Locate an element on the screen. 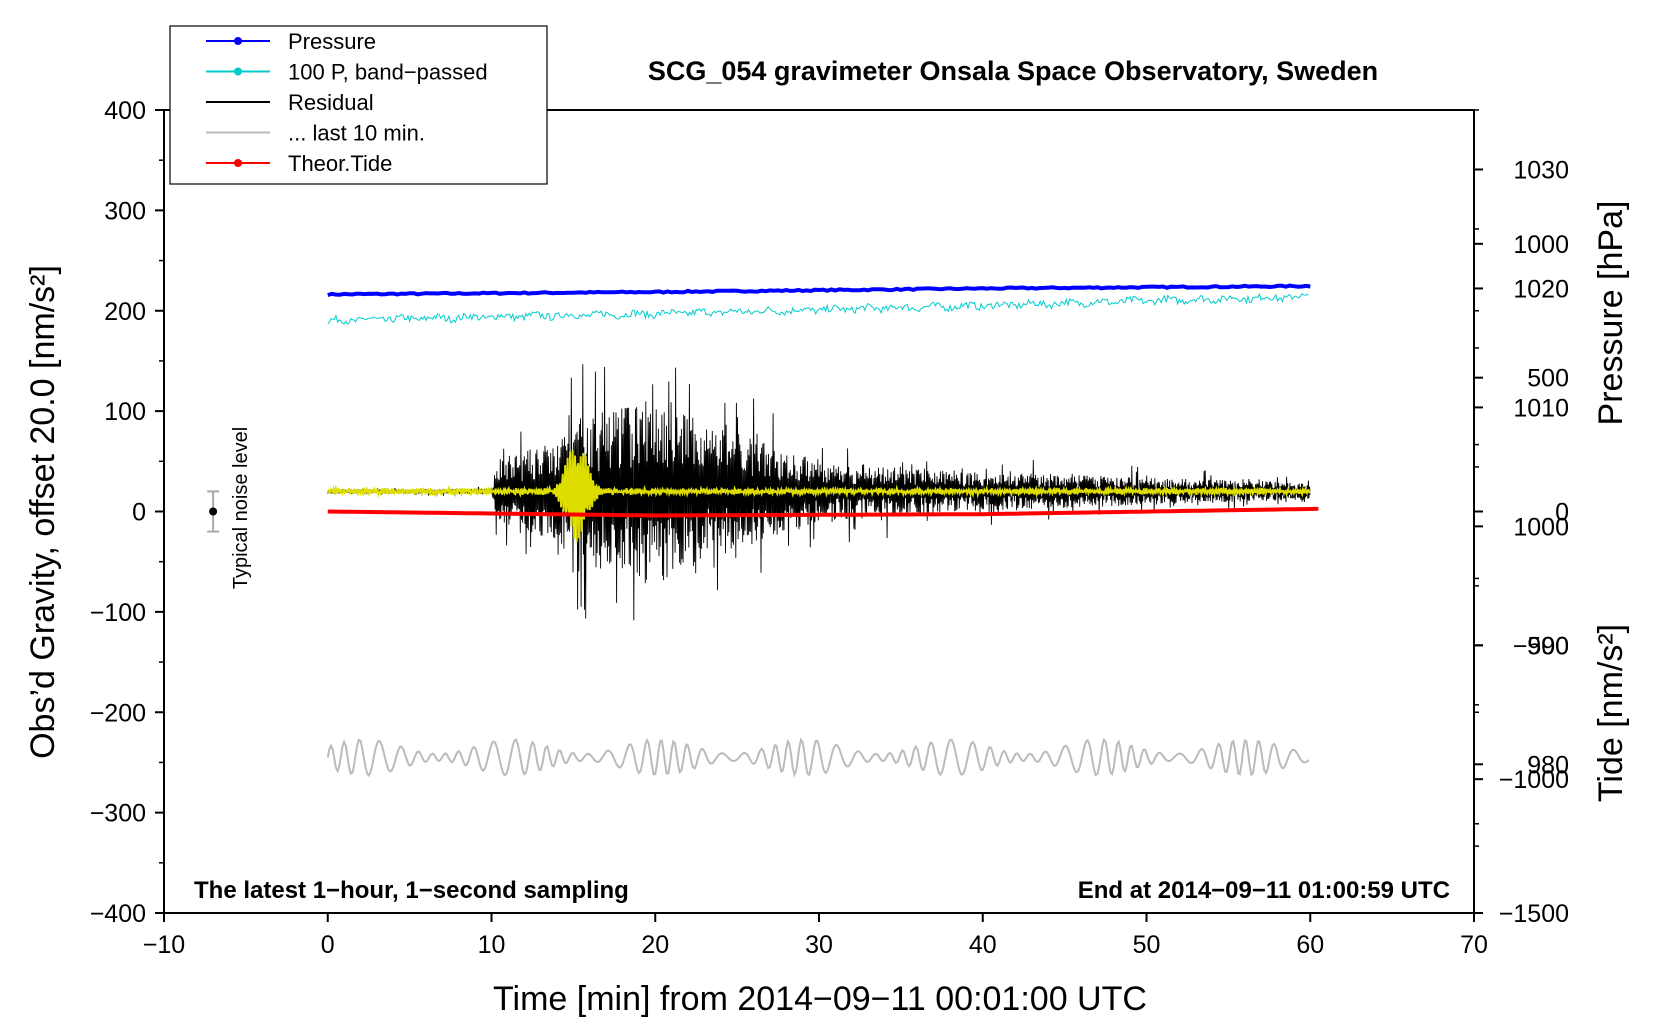 The height and width of the screenshot is (1020, 1660). x-tick-label: 30 is located at coordinates (819, 945).